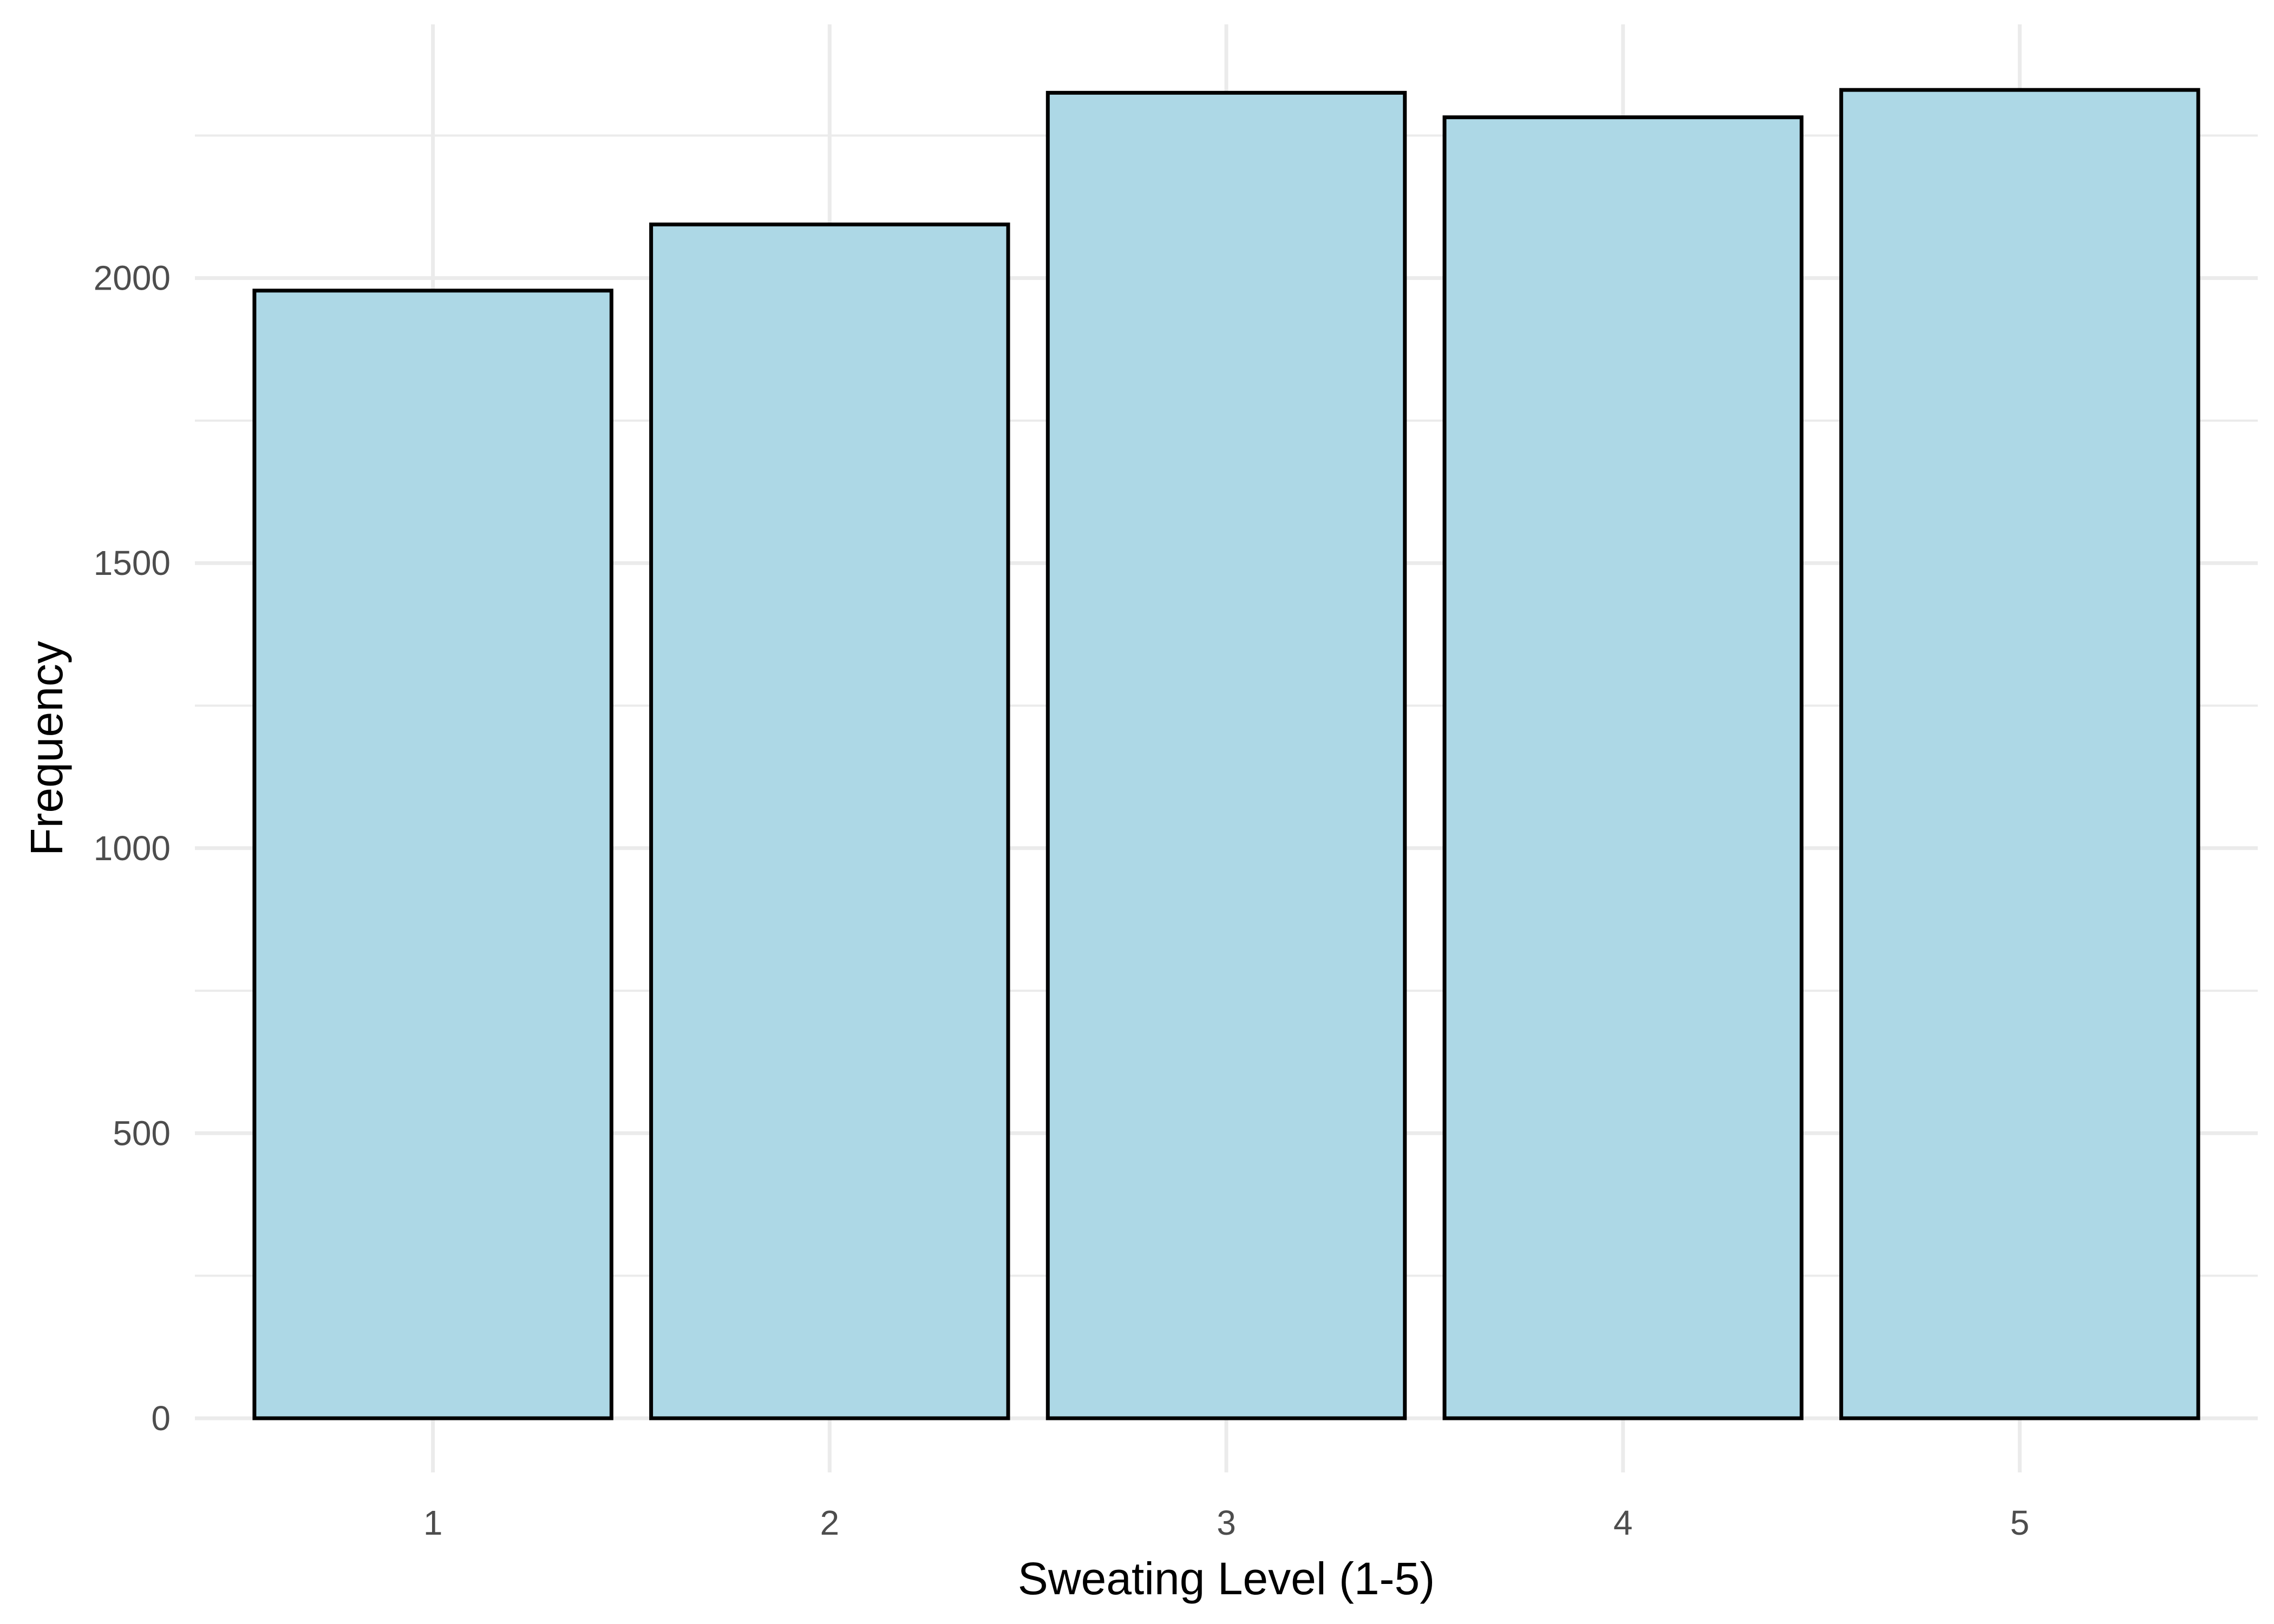 This screenshot has width=2274, height=1624. Describe the element at coordinates (132, 562) in the screenshot. I see `y-tick-label: 1500` at that location.